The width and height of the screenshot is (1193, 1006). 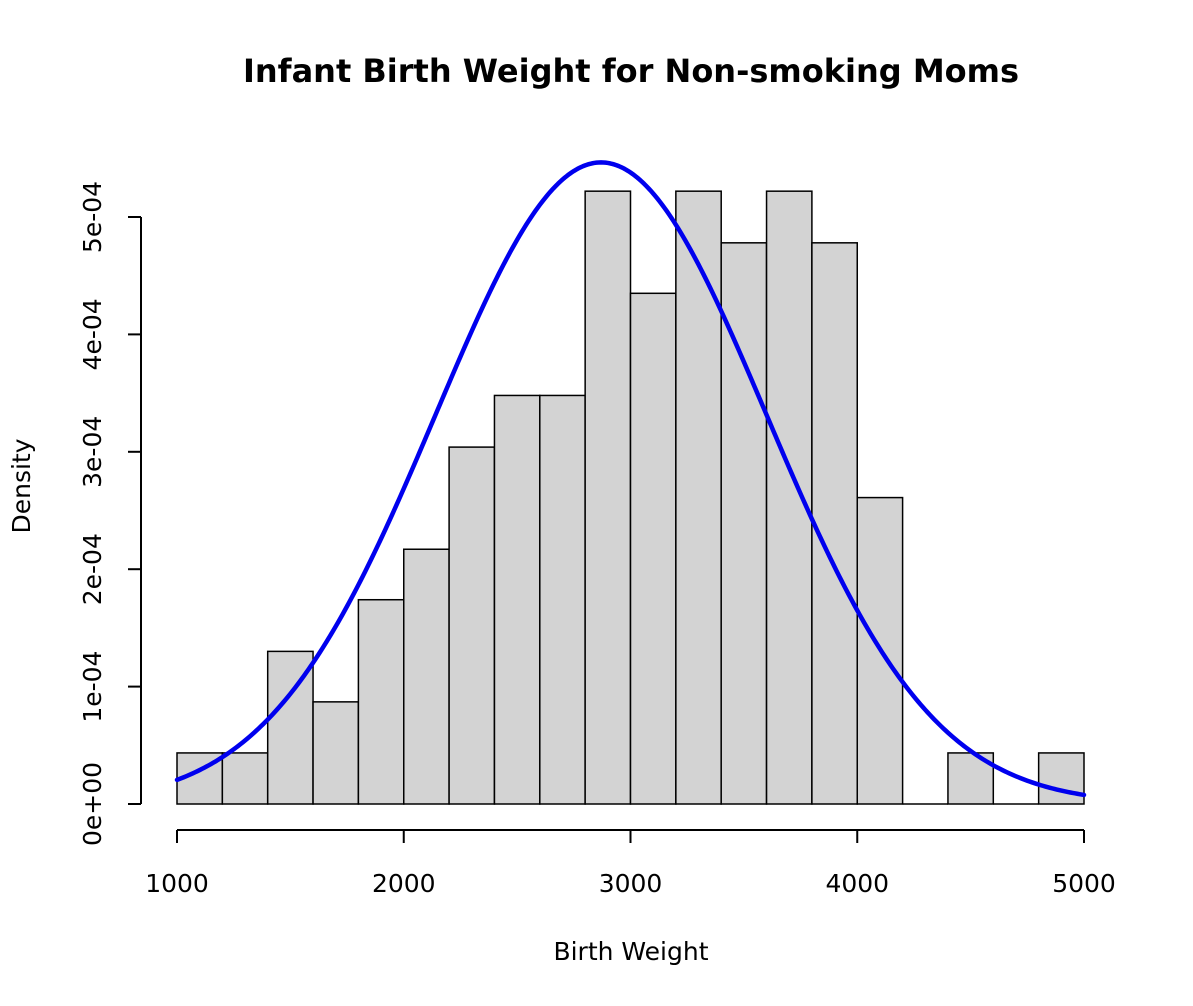 I want to click on y-tick-label: 5e-04, so click(x=92, y=217).